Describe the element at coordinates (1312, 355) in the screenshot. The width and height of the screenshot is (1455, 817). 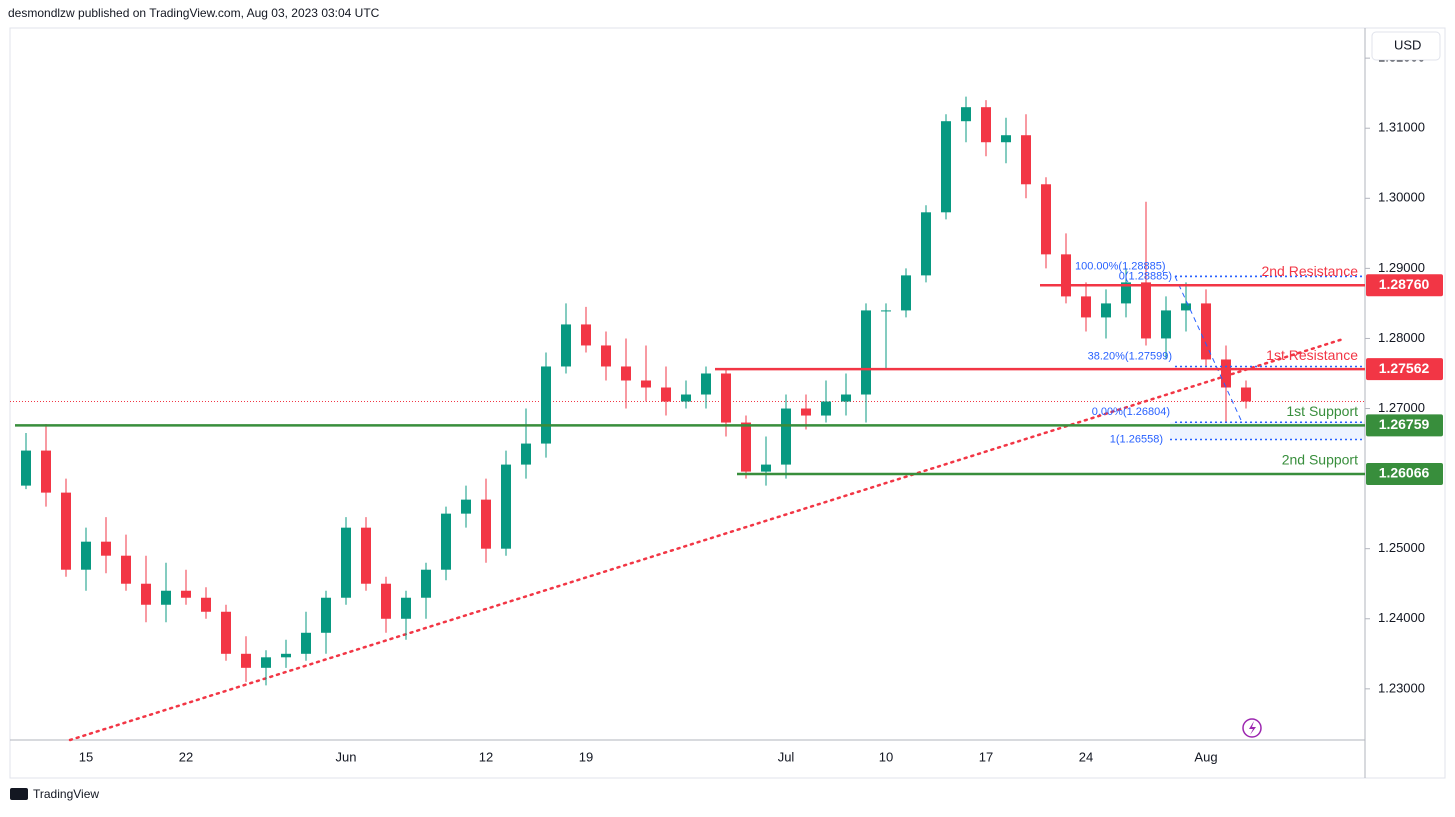
I see `level-name: 1st Resistance` at that location.